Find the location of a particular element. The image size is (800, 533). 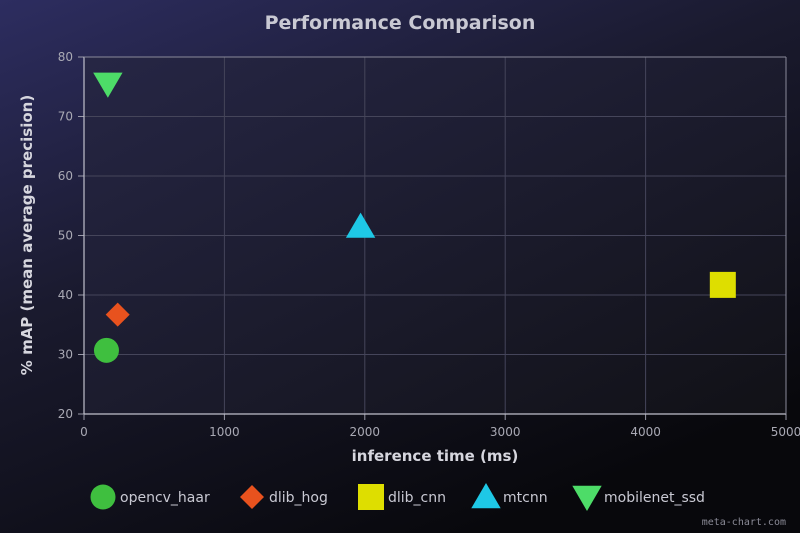

x-tick-label: 5000 is located at coordinates (785, 432).